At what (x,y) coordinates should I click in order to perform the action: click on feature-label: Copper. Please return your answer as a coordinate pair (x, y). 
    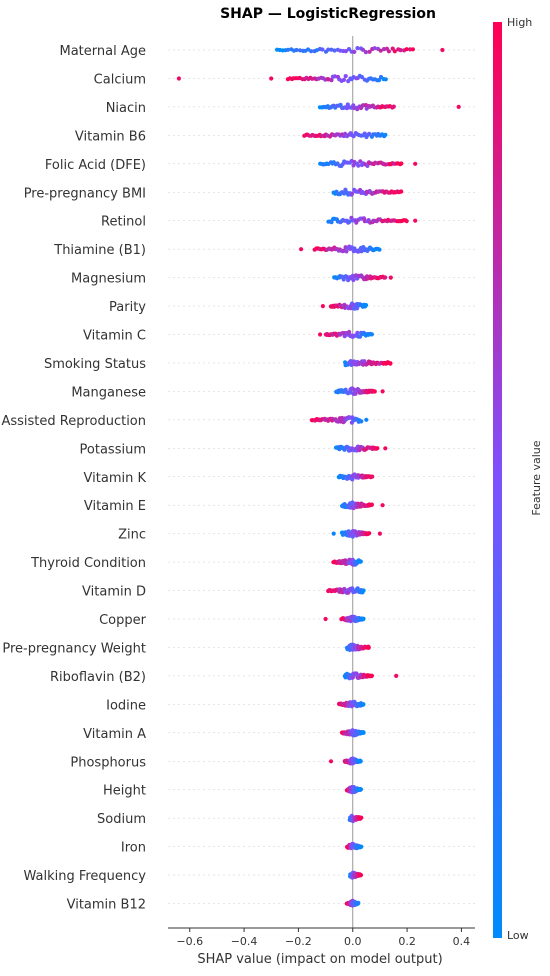
    Looking at the image, I should click on (123, 620).